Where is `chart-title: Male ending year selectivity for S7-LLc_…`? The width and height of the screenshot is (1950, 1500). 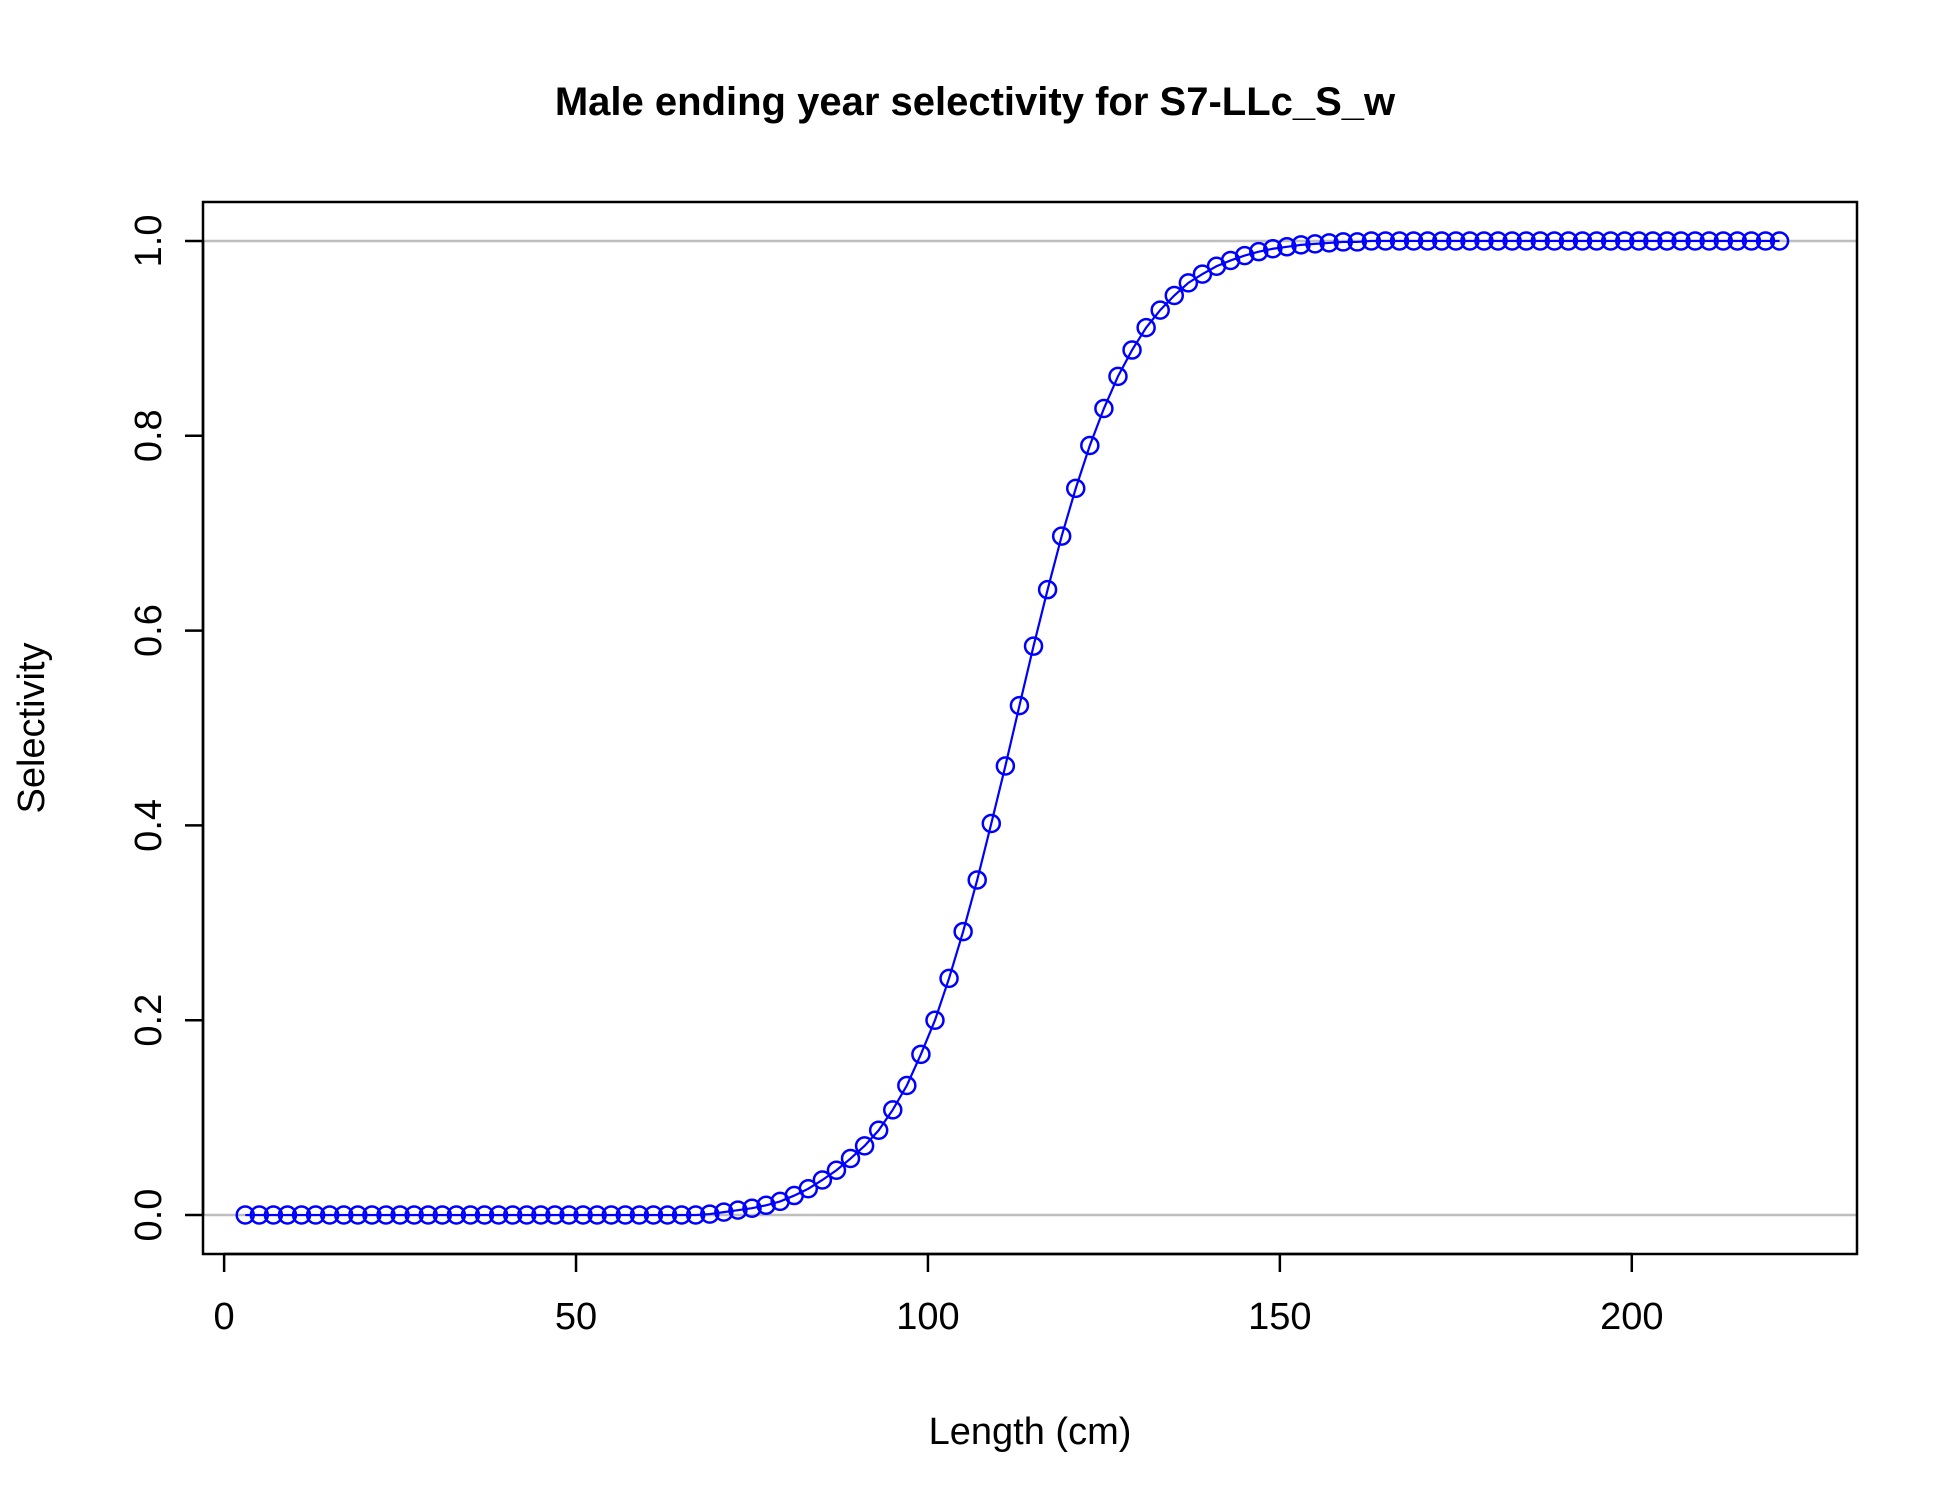
chart-title: Male ending year selectivity for S7-LLc_… is located at coordinates (975, 102).